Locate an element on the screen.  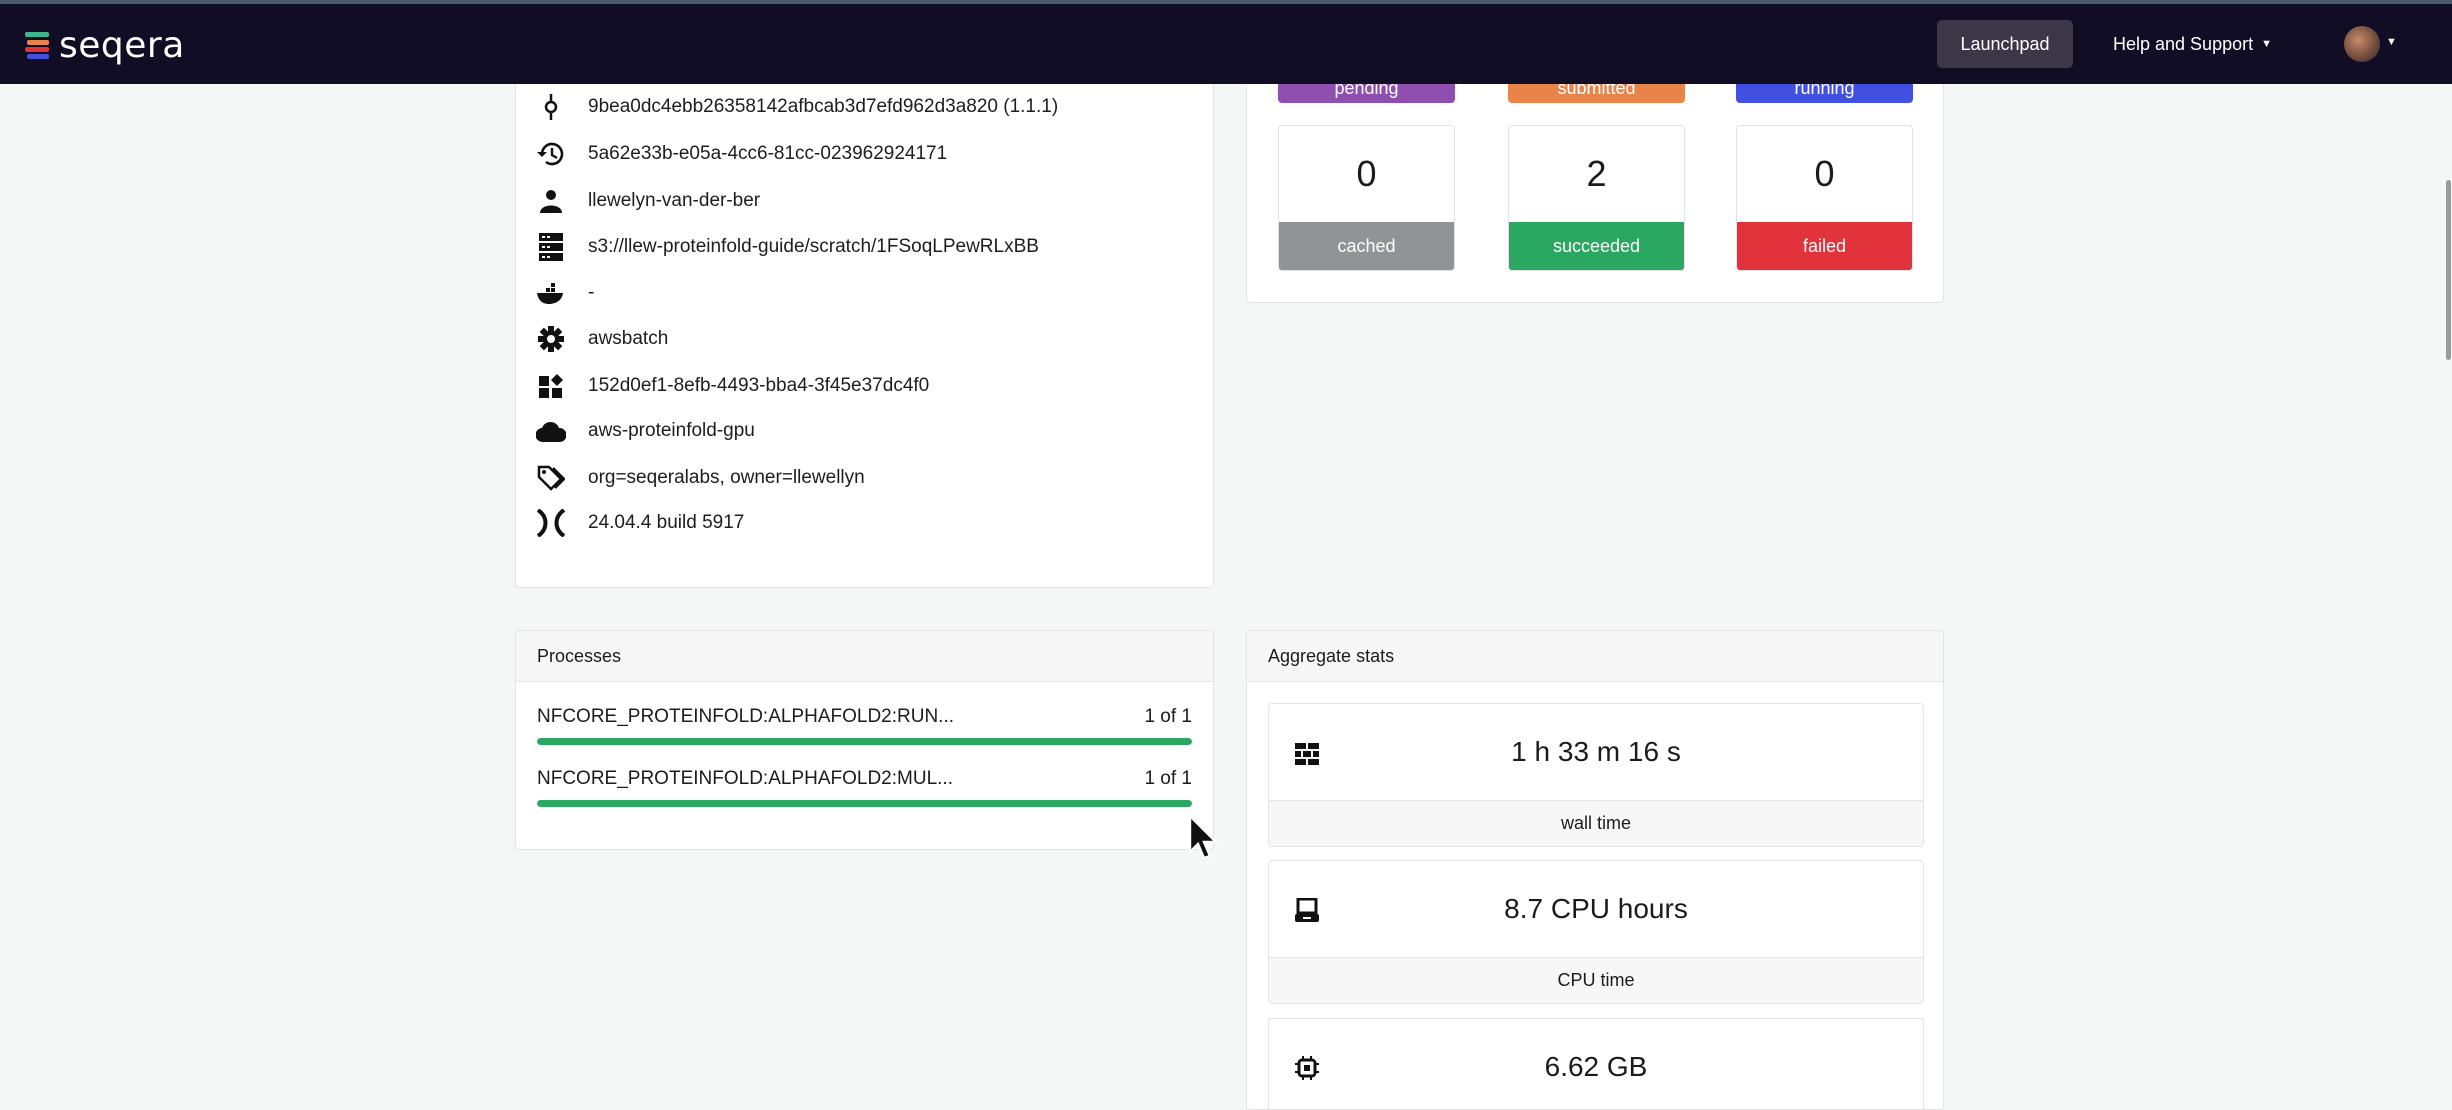
detail-row: - is located at coordinates (563, 293).